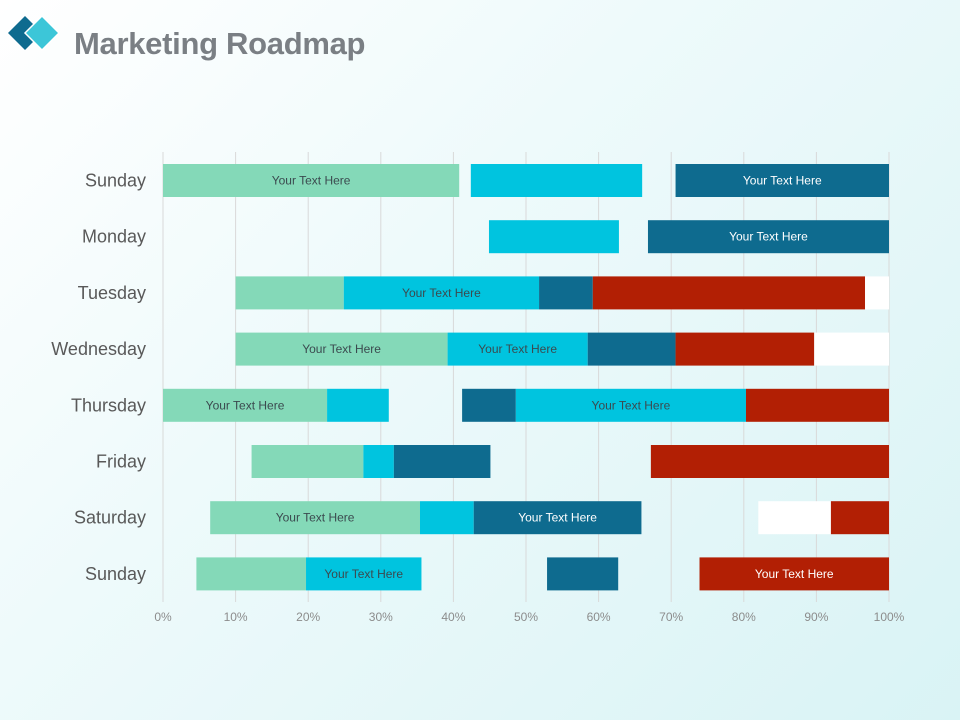 This screenshot has width=960, height=720. I want to click on slide-header: Marketing Roadmap, so click(308, 36).